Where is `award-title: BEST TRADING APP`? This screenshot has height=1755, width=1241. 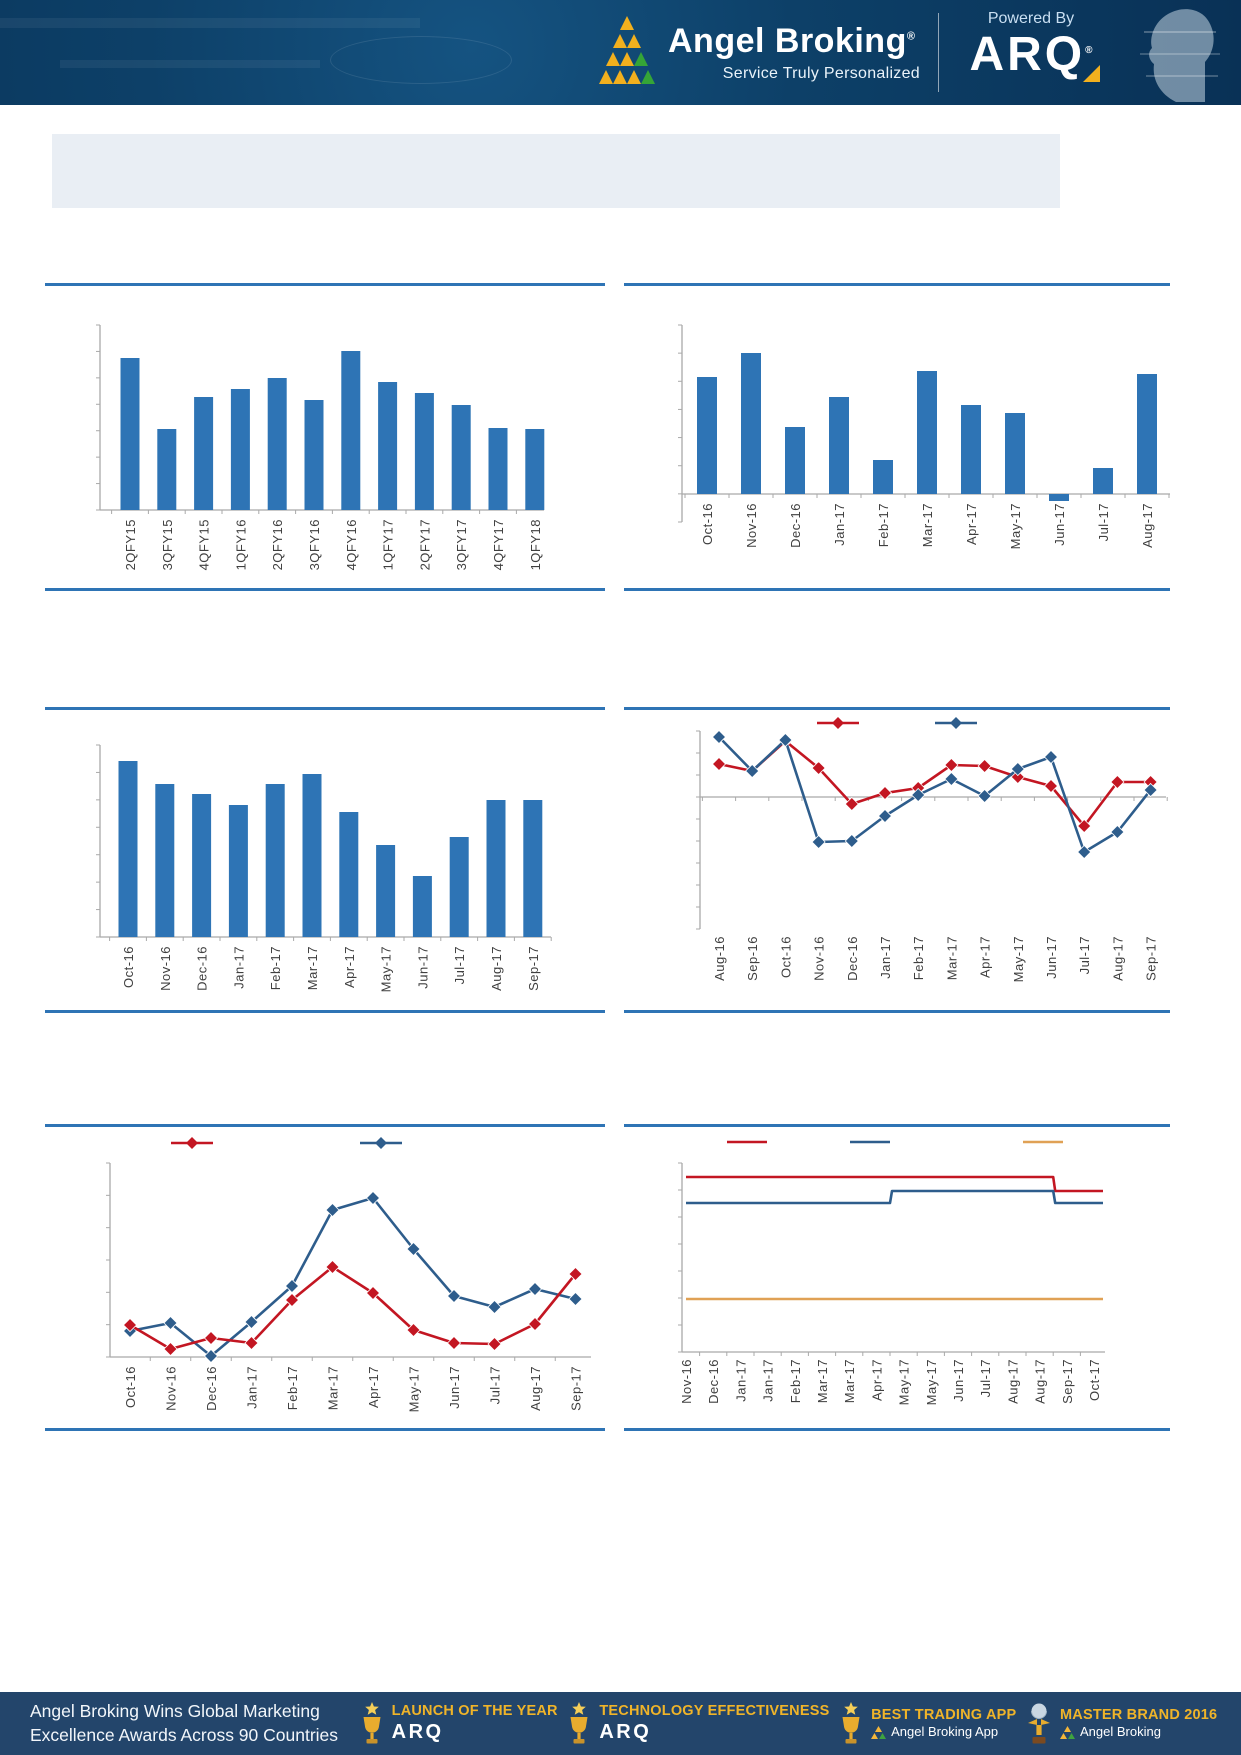
award-title: BEST TRADING APP is located at coordinates (944, 1714).